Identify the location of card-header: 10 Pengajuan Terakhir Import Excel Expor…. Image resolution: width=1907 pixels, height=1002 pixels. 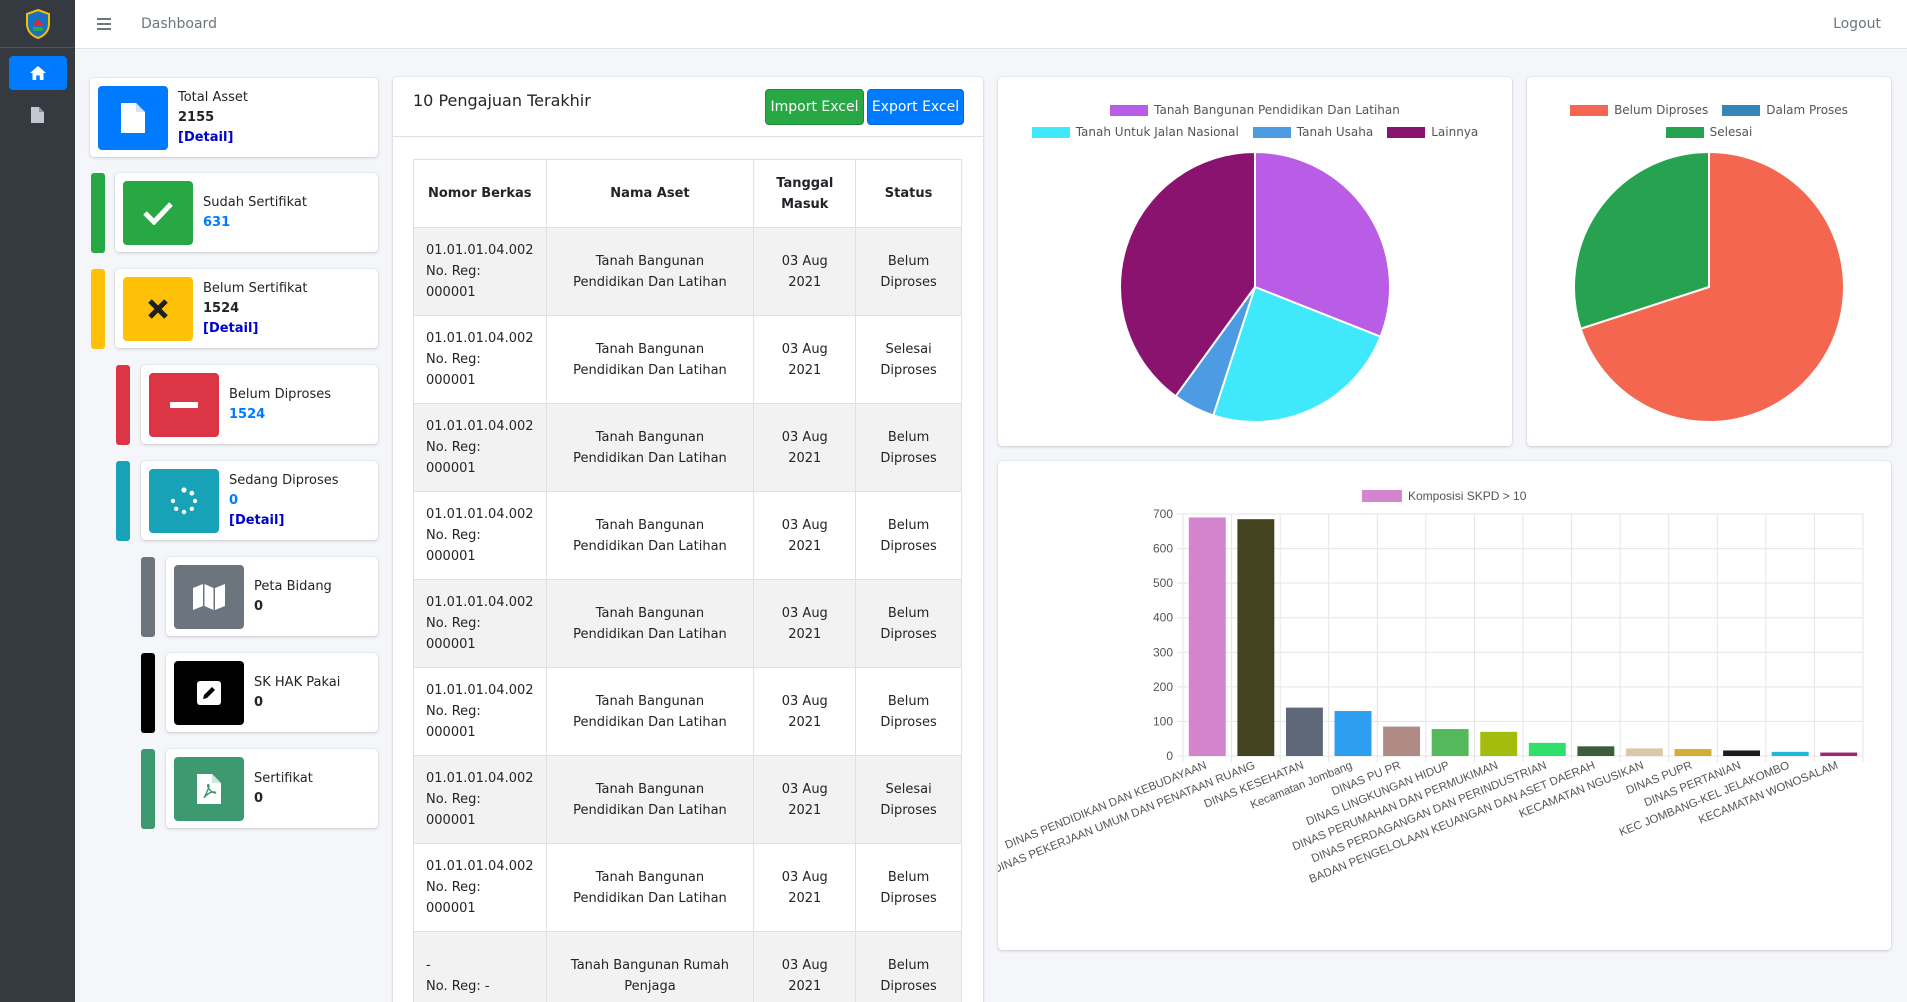
(688, 107).